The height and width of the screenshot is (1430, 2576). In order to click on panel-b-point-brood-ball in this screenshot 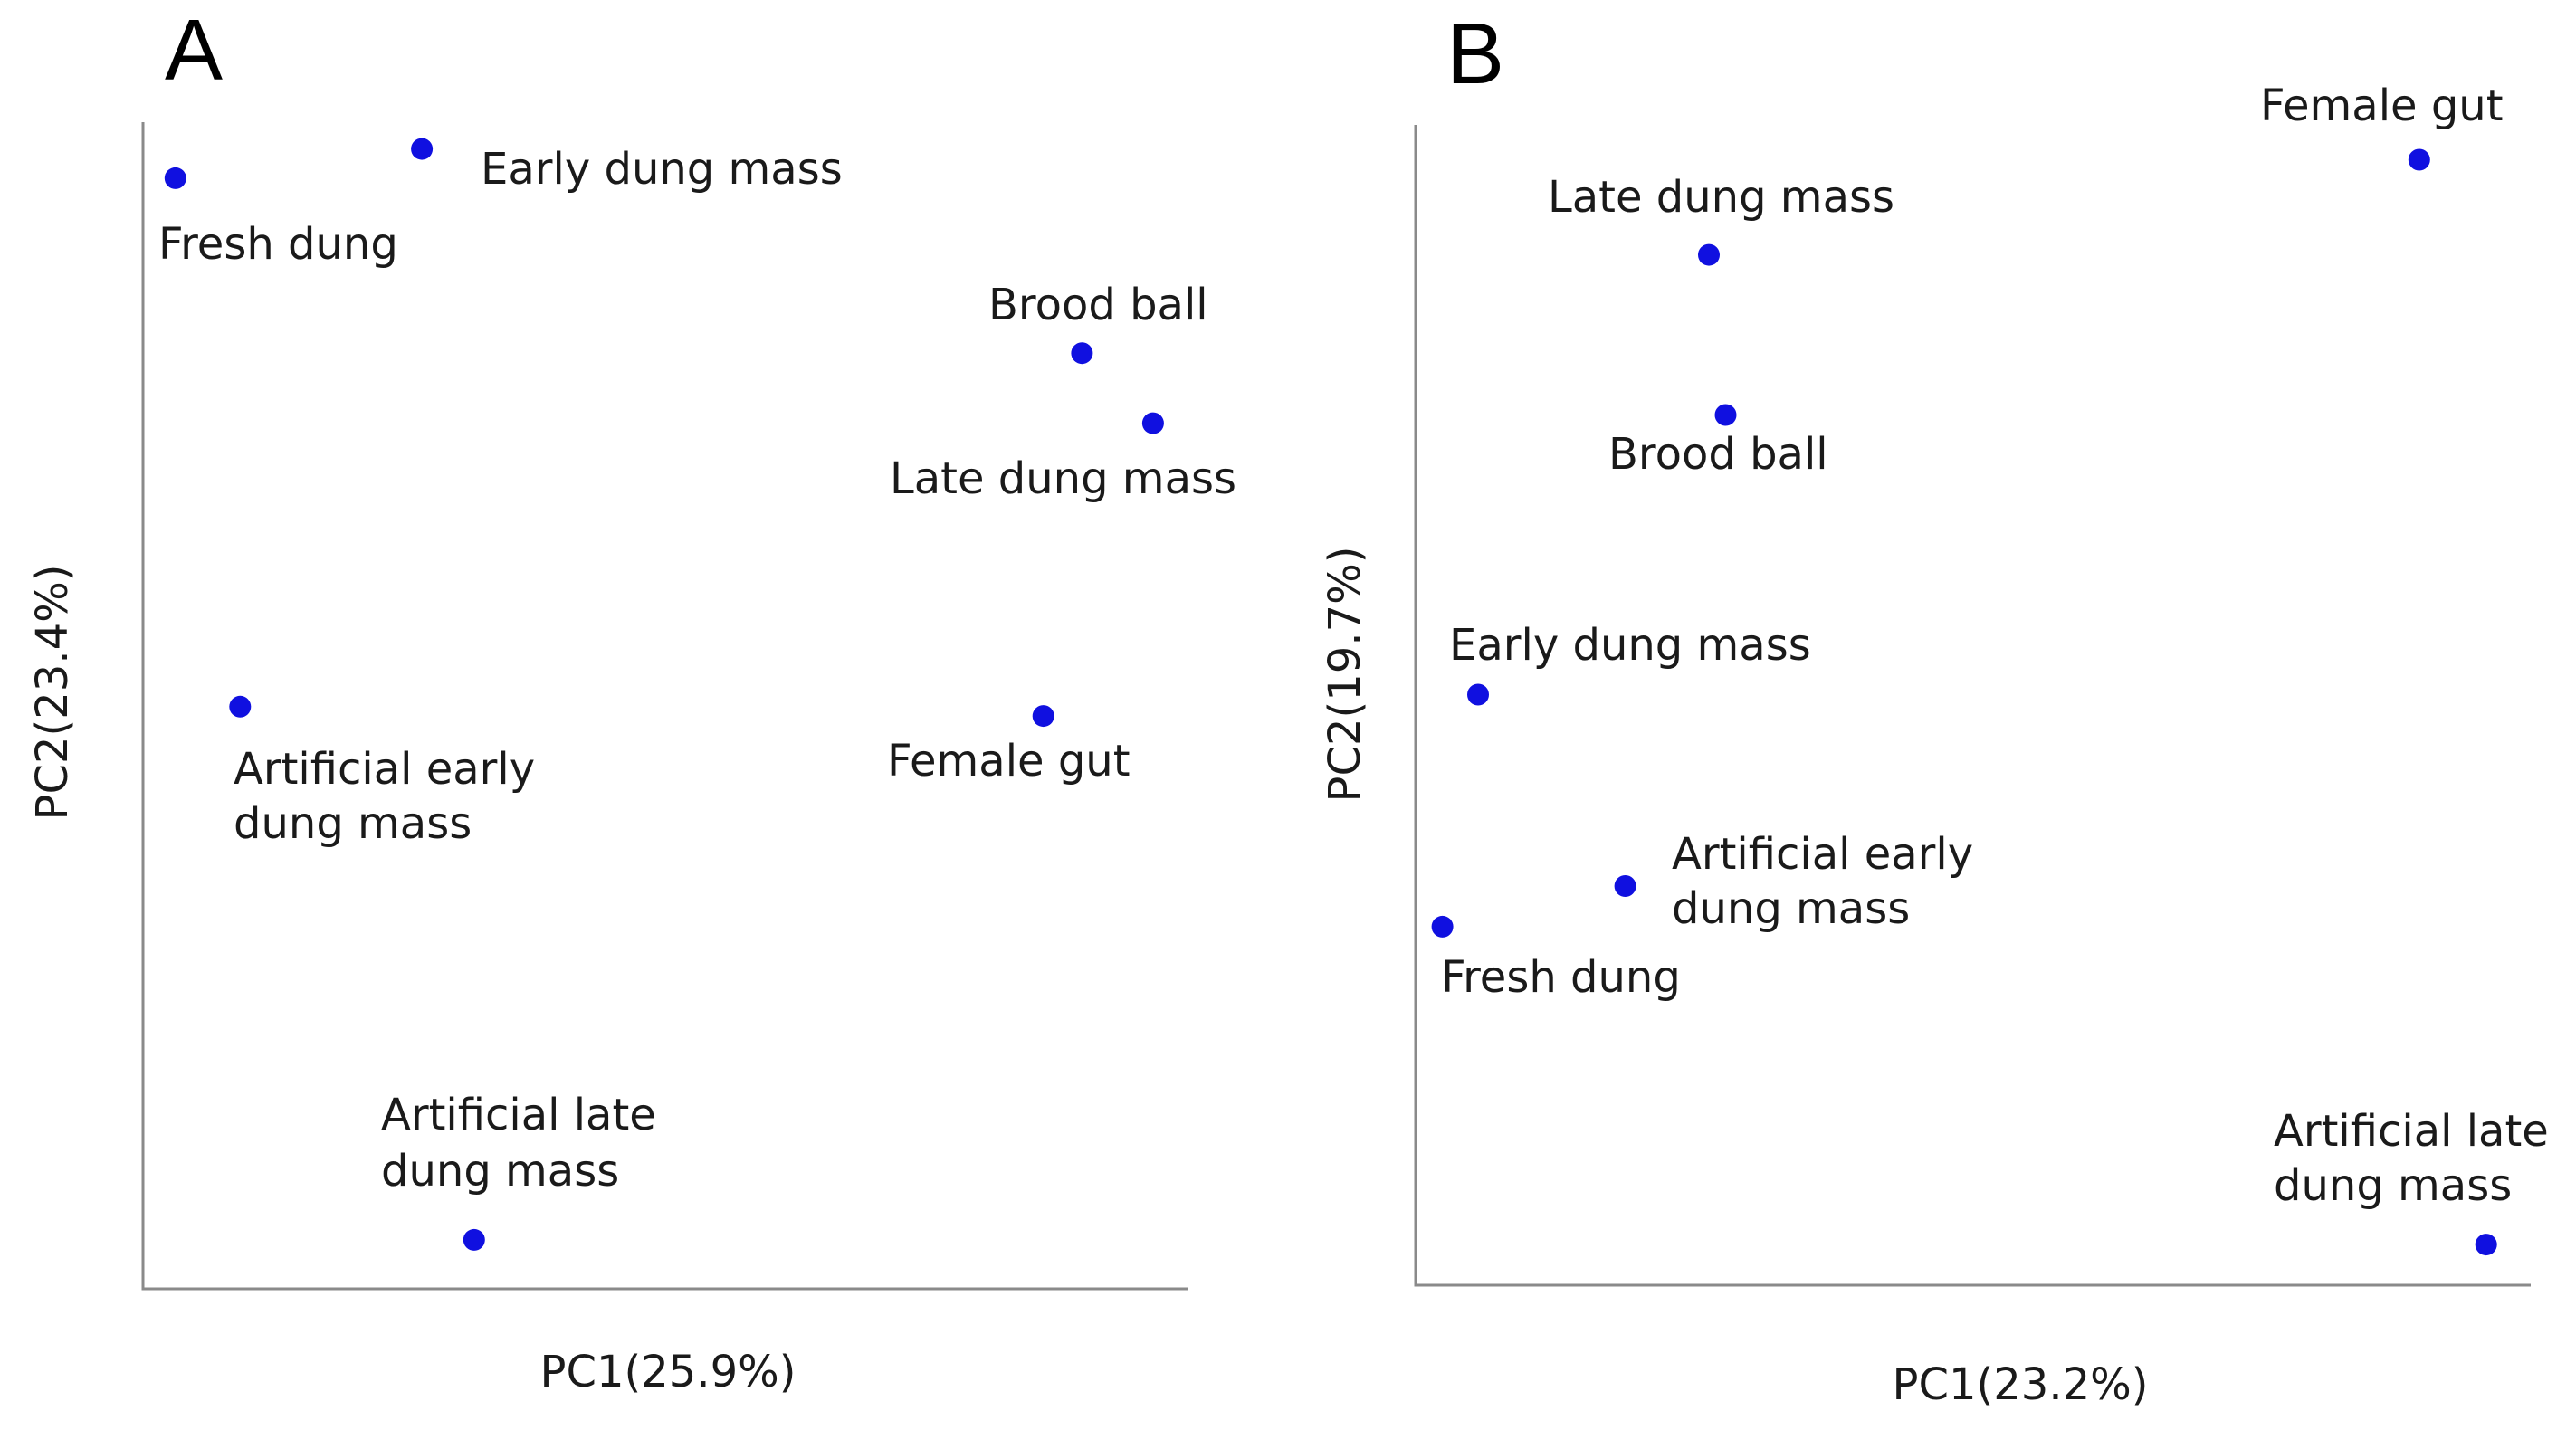, I will do `click(1726, 415)`.